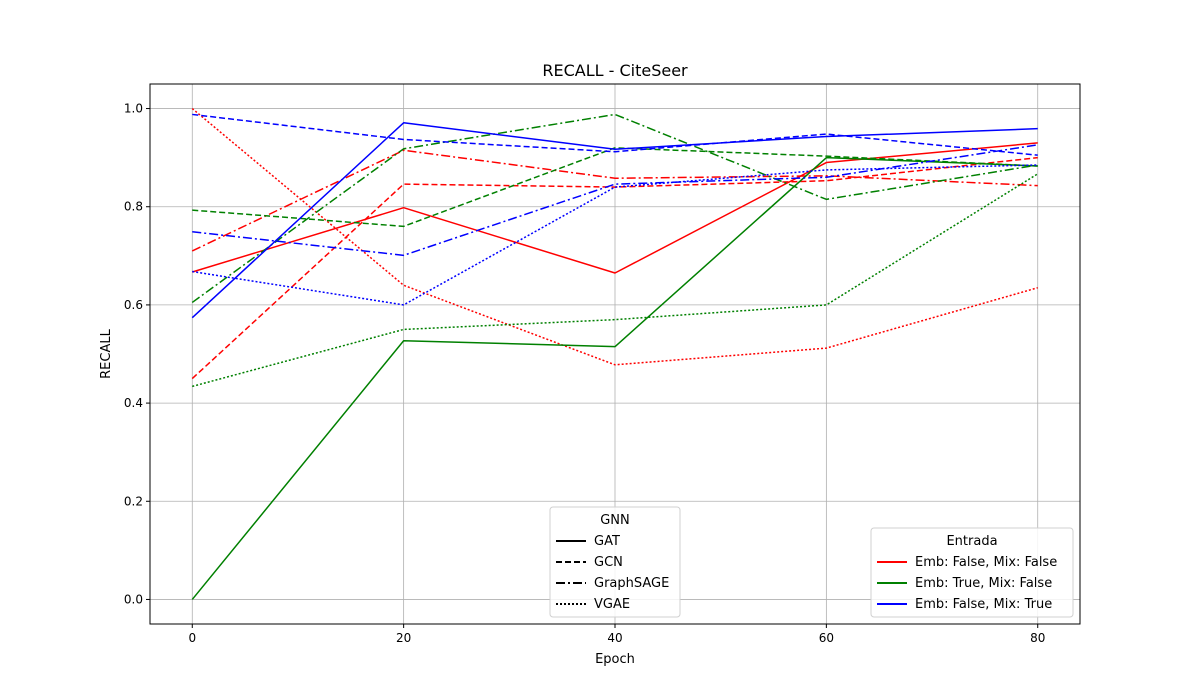 Image resolution: width=1200 pixels, height=700 pixels. What do you see at coordinates (631, 583) in the screenshot?
I see `legend-entry-label: GraphSAGE` at bounding box center [631, 583].